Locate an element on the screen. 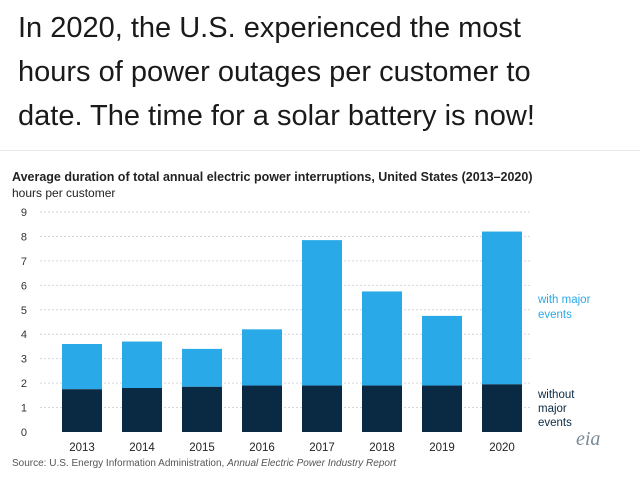  x-tick-label: 2019 is located at coordinates (442, 448).